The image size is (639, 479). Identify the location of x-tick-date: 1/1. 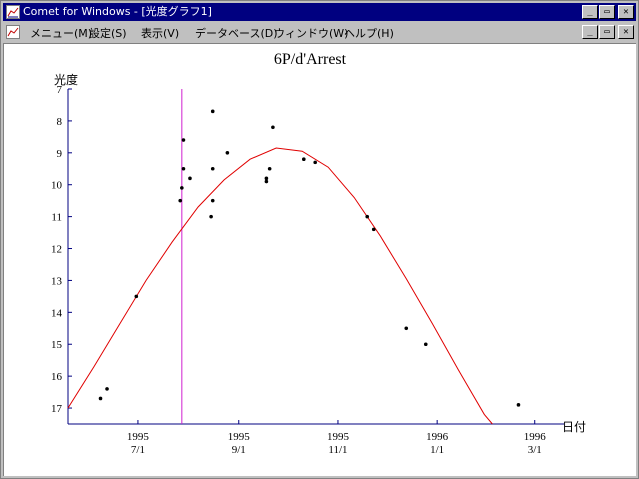
(437, 450).